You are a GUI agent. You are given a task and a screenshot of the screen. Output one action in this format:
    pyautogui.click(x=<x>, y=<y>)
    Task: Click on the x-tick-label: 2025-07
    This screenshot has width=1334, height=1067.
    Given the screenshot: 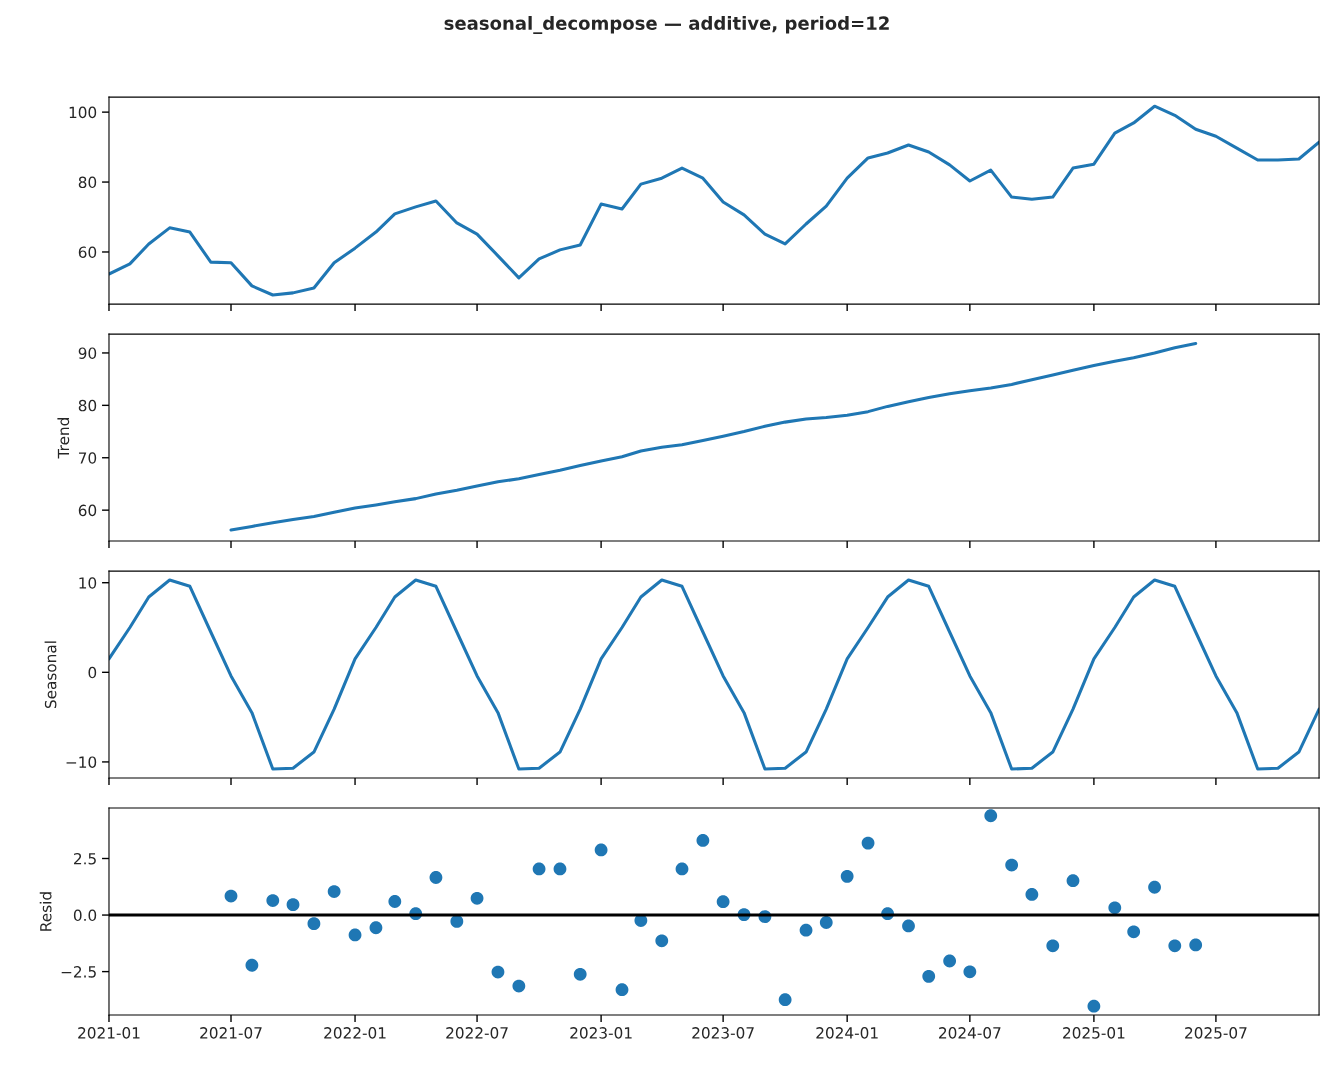 What is the action you would take?
    pyautogui.click(x=1216, y=1033)
    